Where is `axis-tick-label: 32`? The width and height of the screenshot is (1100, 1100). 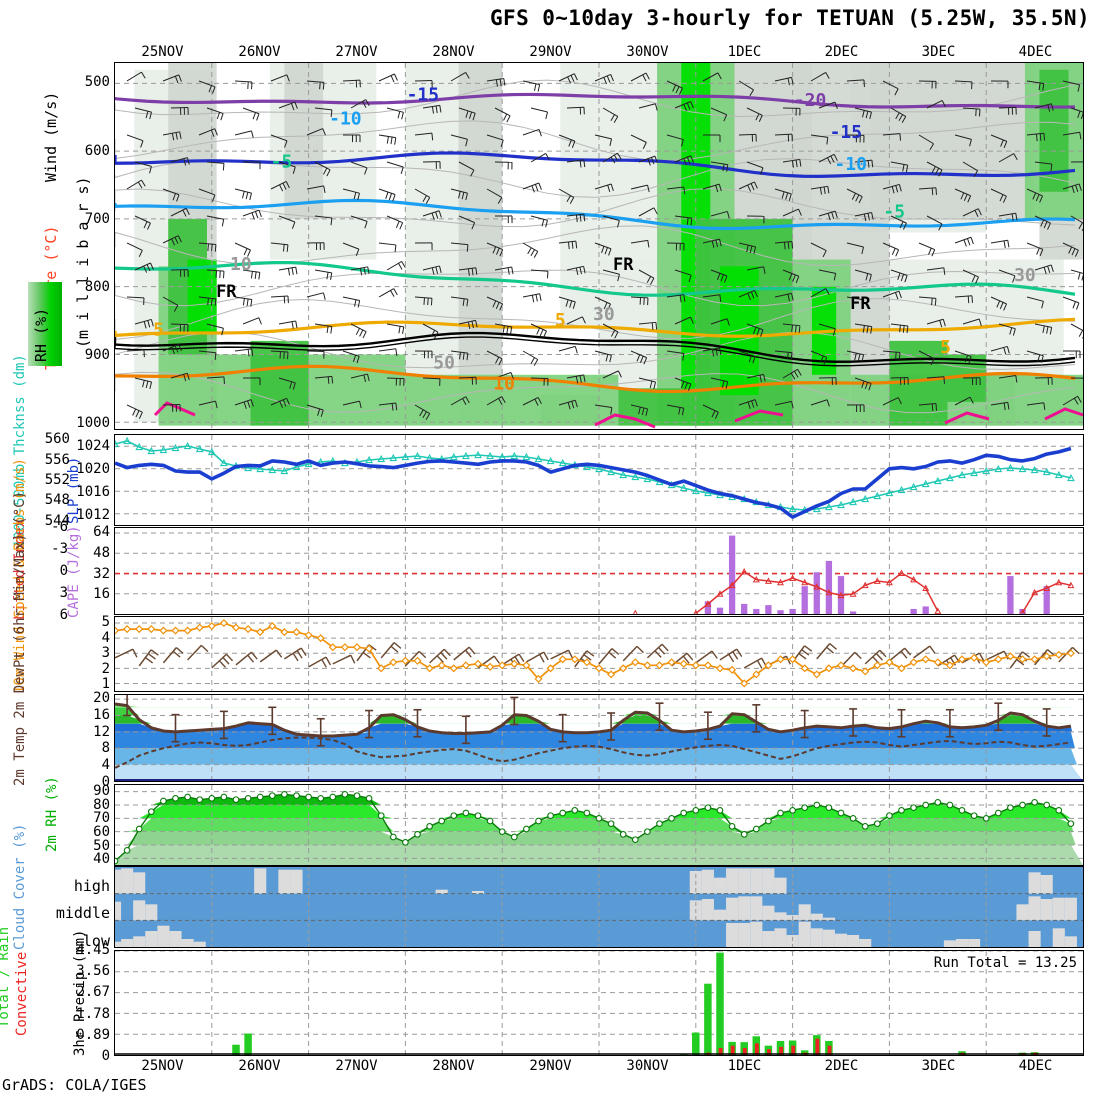 axis-tick-label: 32 is located at coordinates (101, 573).